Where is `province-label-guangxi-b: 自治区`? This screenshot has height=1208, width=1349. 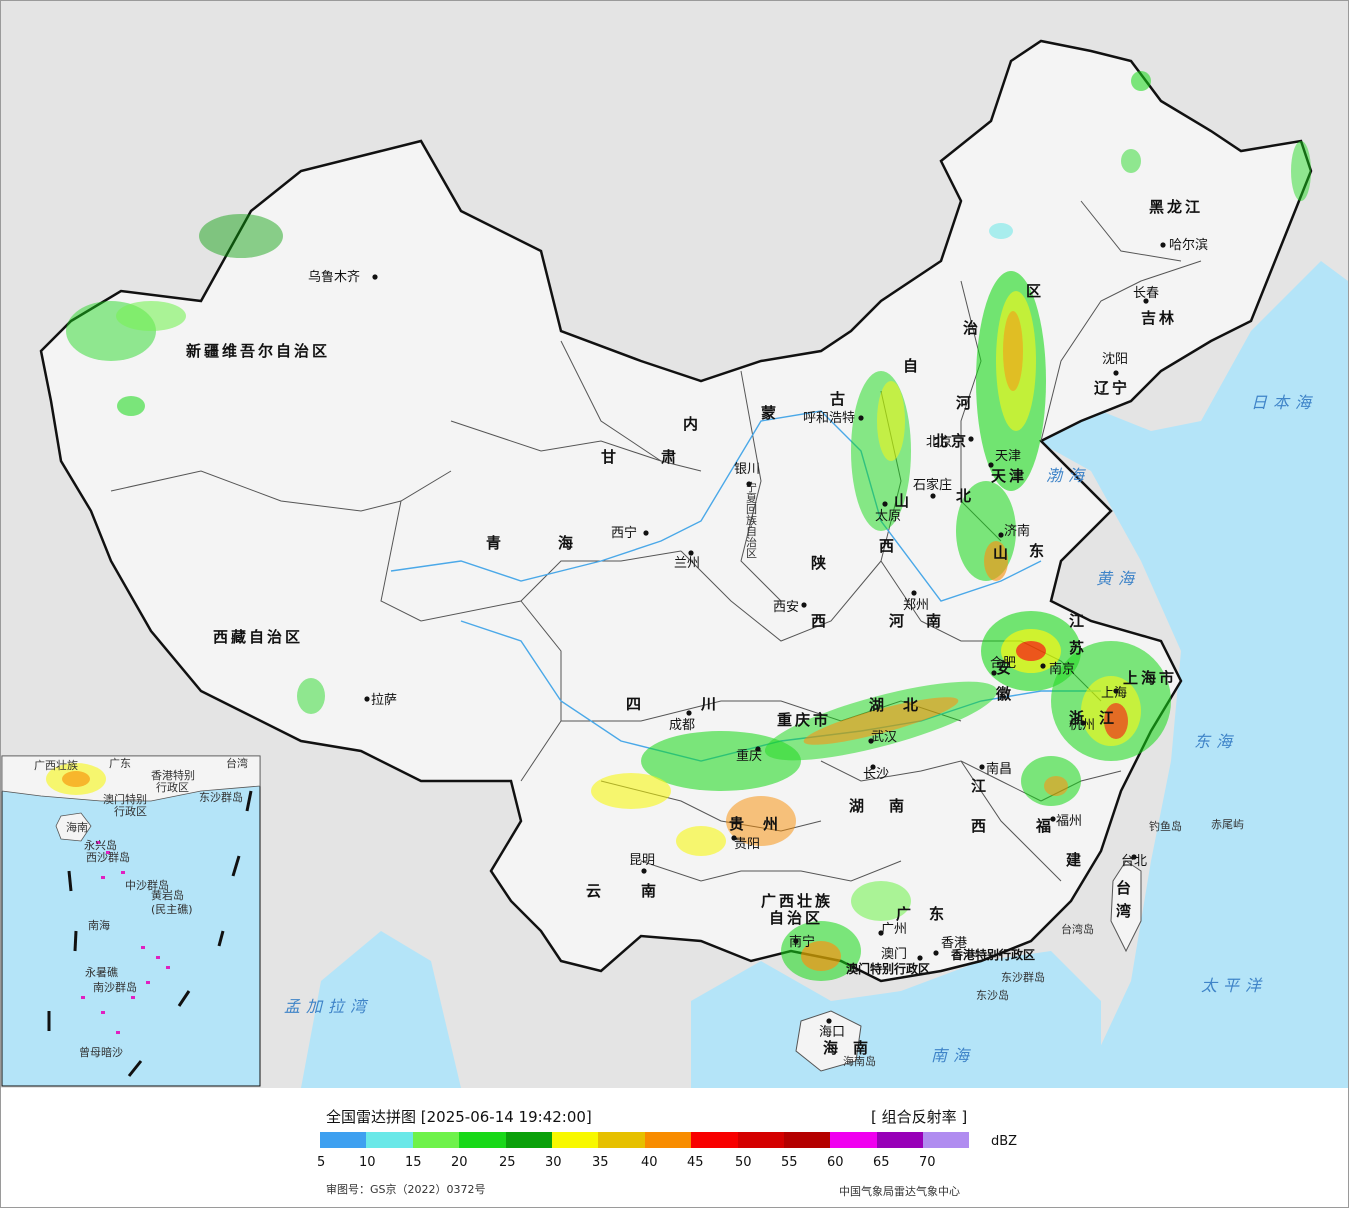
province-label-guangxi-b: 自治区 is located at coordinates (796, 918).